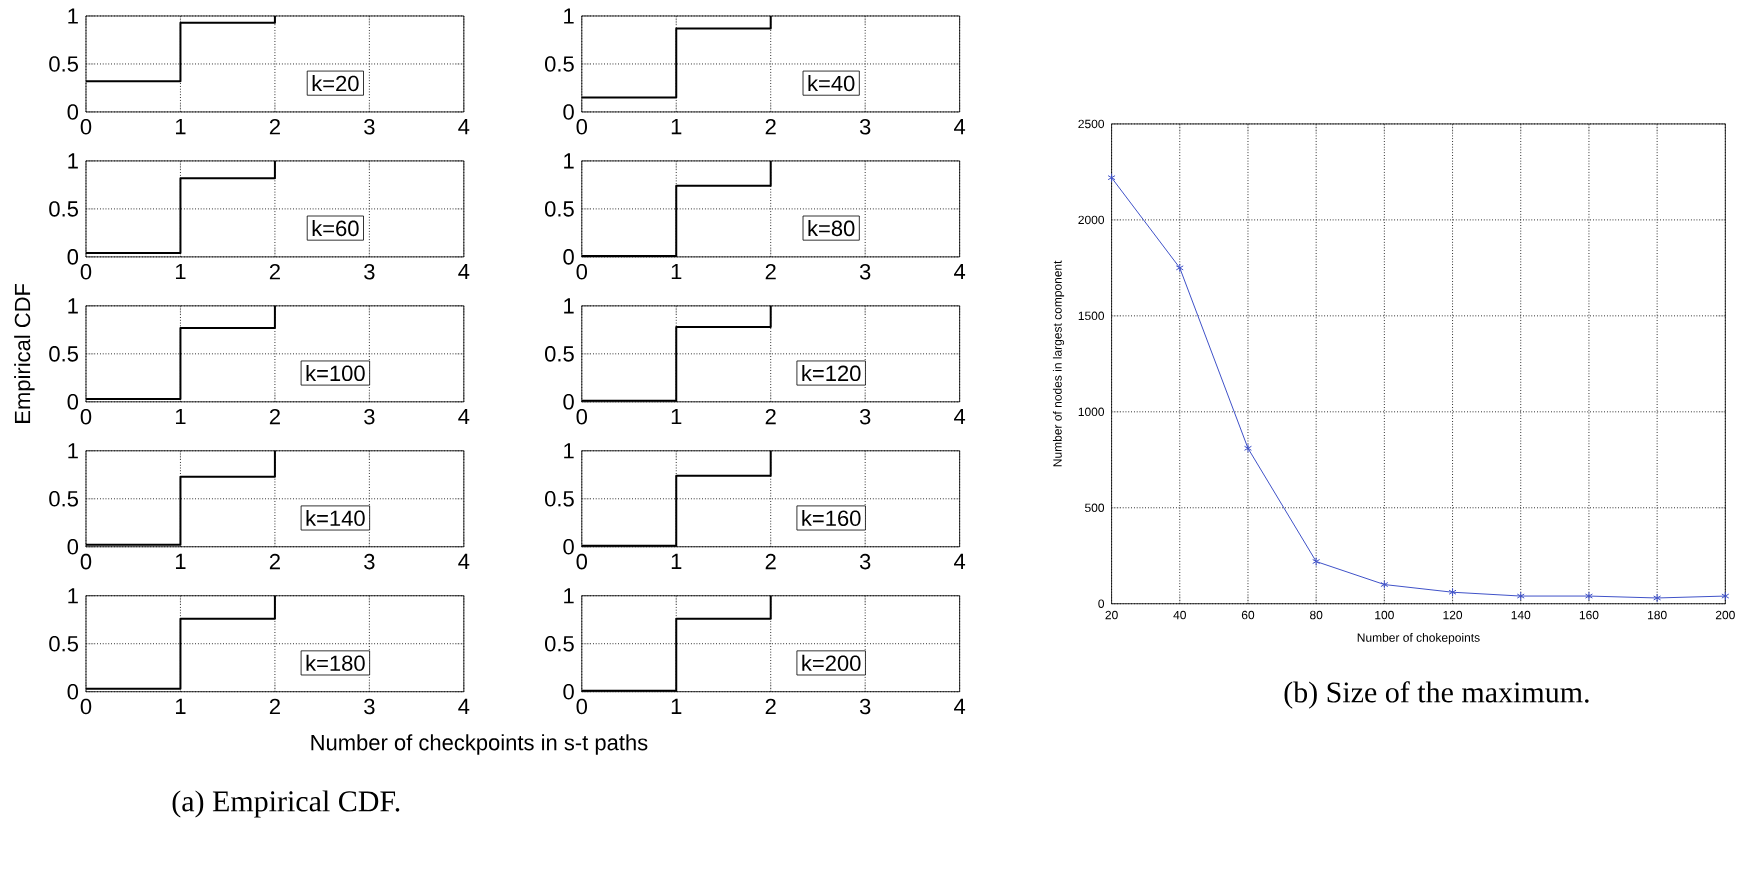  Describe the element at coordinates (335, 83) in the screenshot. I see `annotation: k=20` at that location.